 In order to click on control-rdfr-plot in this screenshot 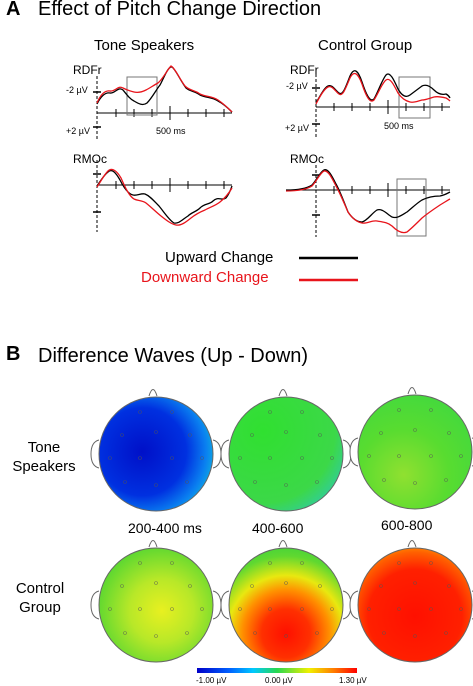, I will do `click(381, 103)`.